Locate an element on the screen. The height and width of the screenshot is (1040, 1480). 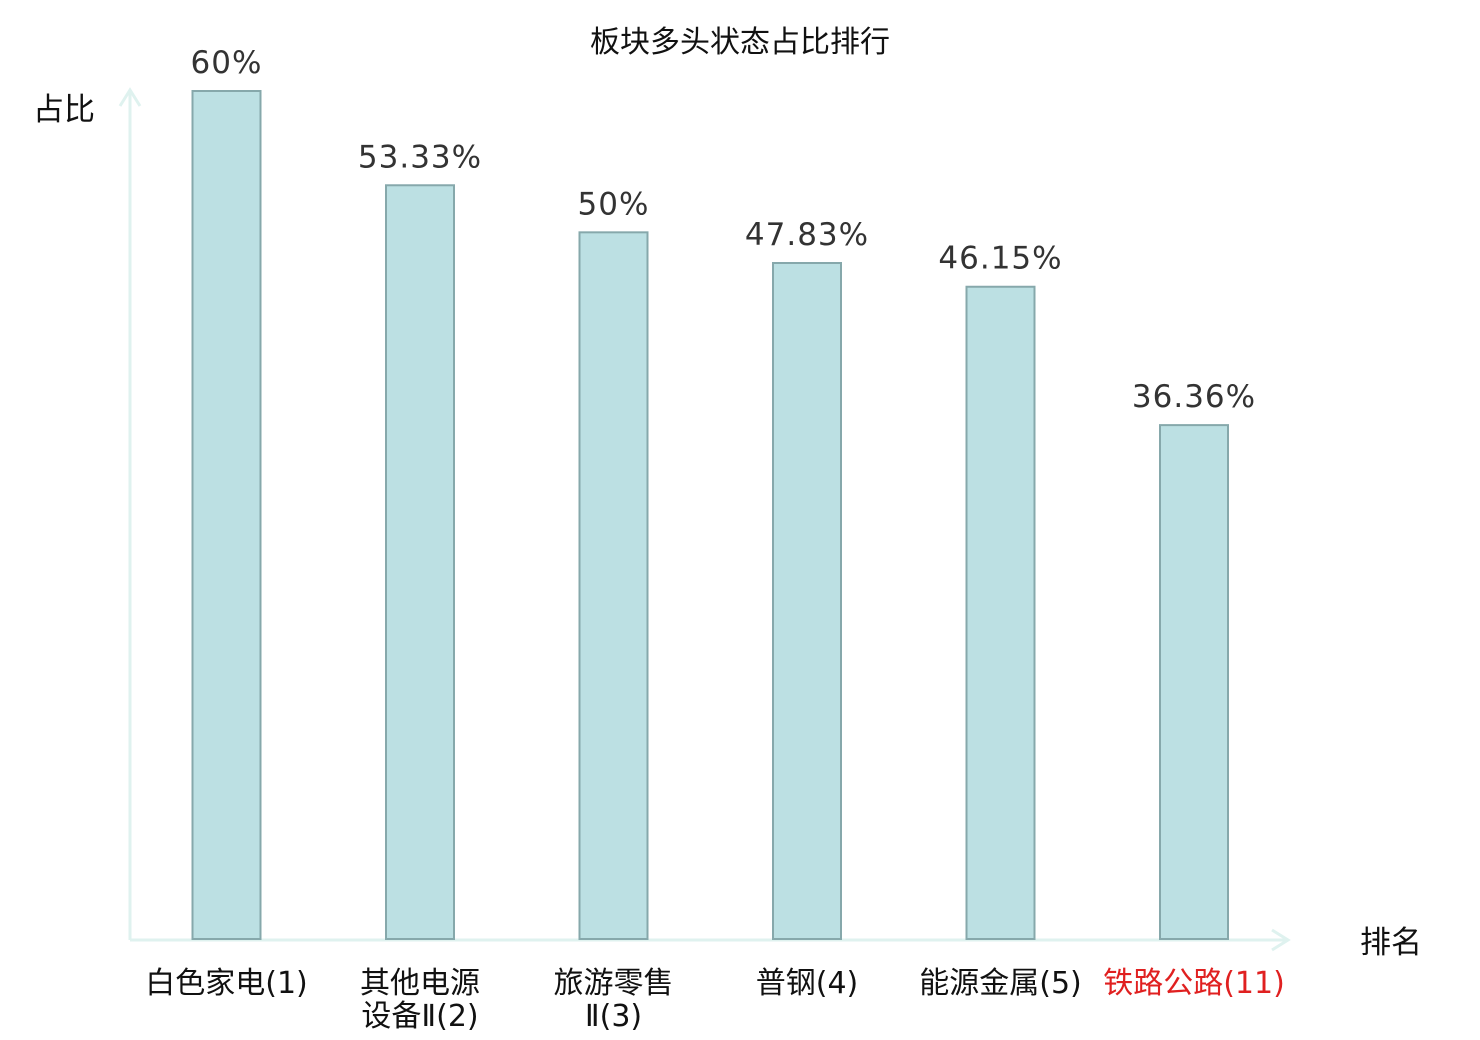
bar-value-label: 50% is located at coordinates (614, 204).